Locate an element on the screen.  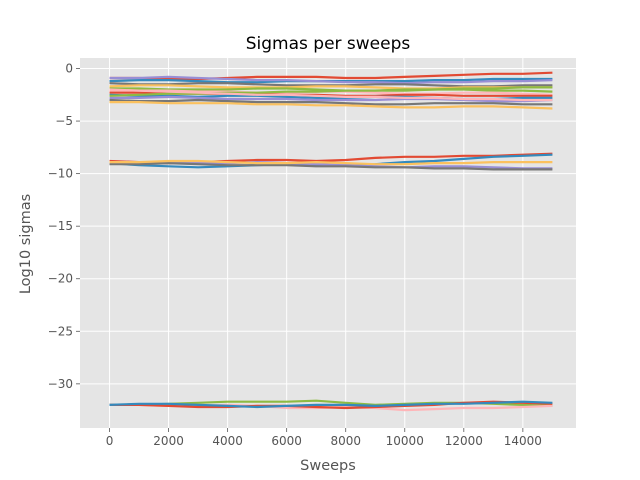
x-tick-label: 8000 is located at coordinates (345, 441).